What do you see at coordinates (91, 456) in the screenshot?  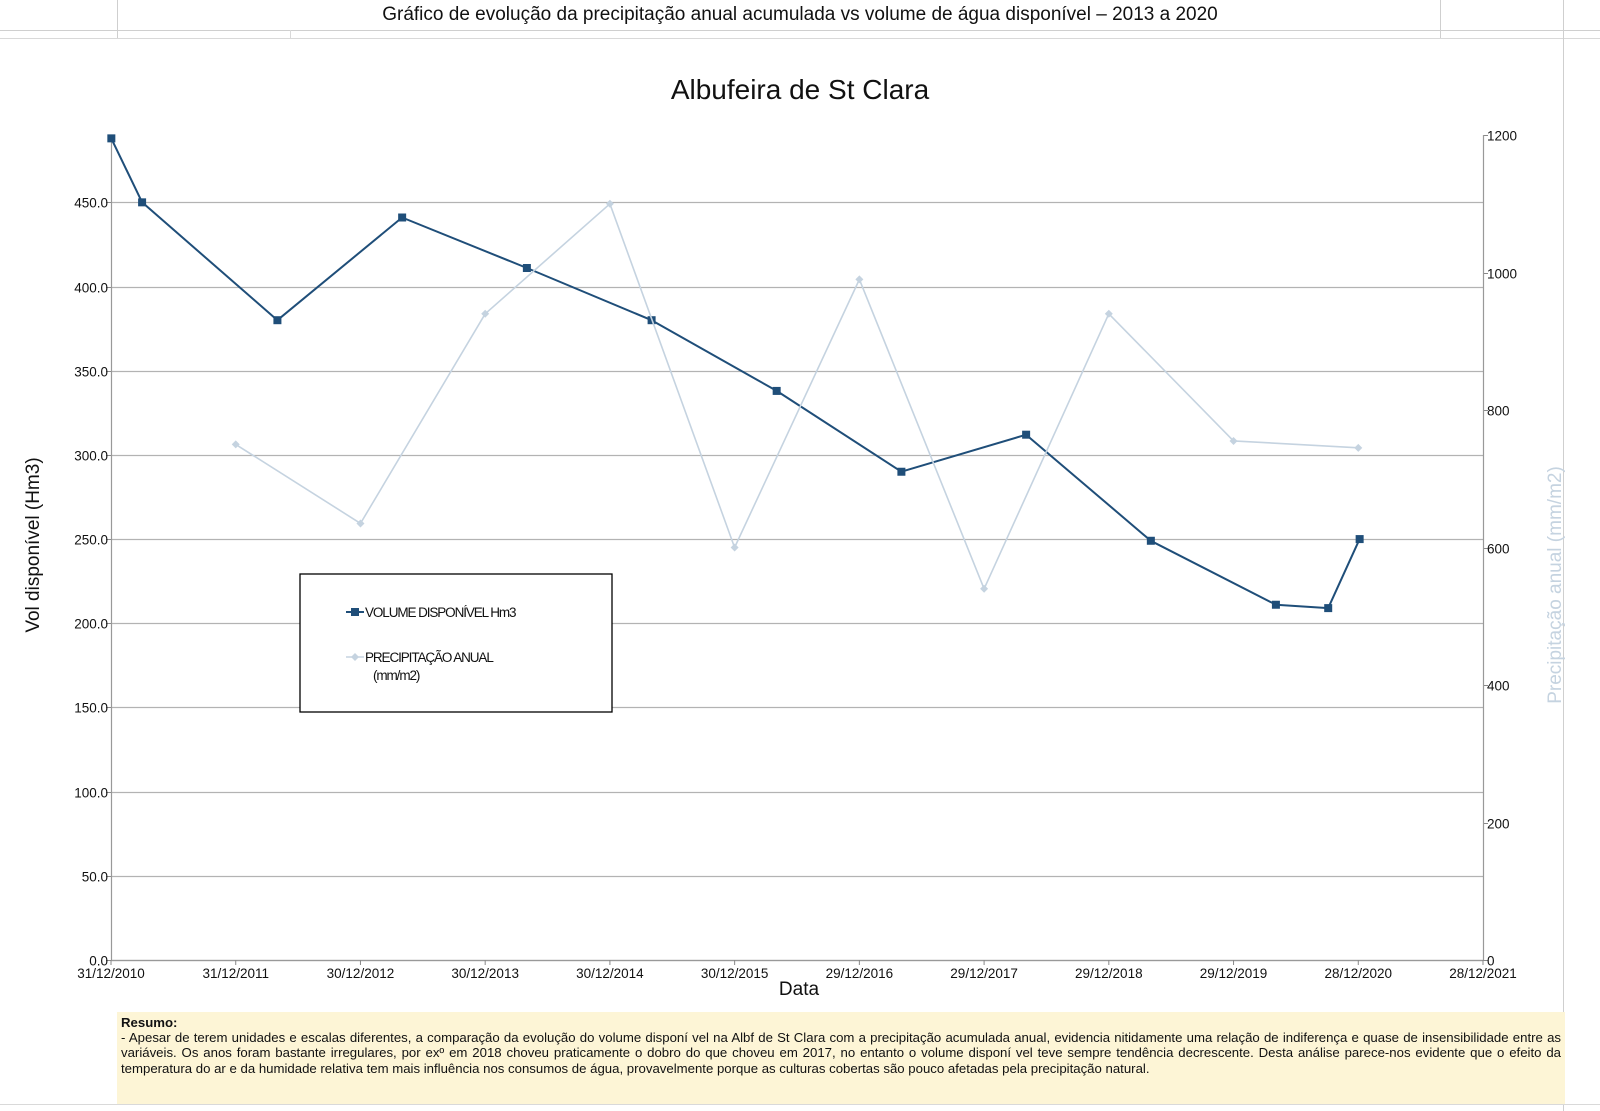 I see `y-tick-label: 300.0` at bounding box center [91, 456].